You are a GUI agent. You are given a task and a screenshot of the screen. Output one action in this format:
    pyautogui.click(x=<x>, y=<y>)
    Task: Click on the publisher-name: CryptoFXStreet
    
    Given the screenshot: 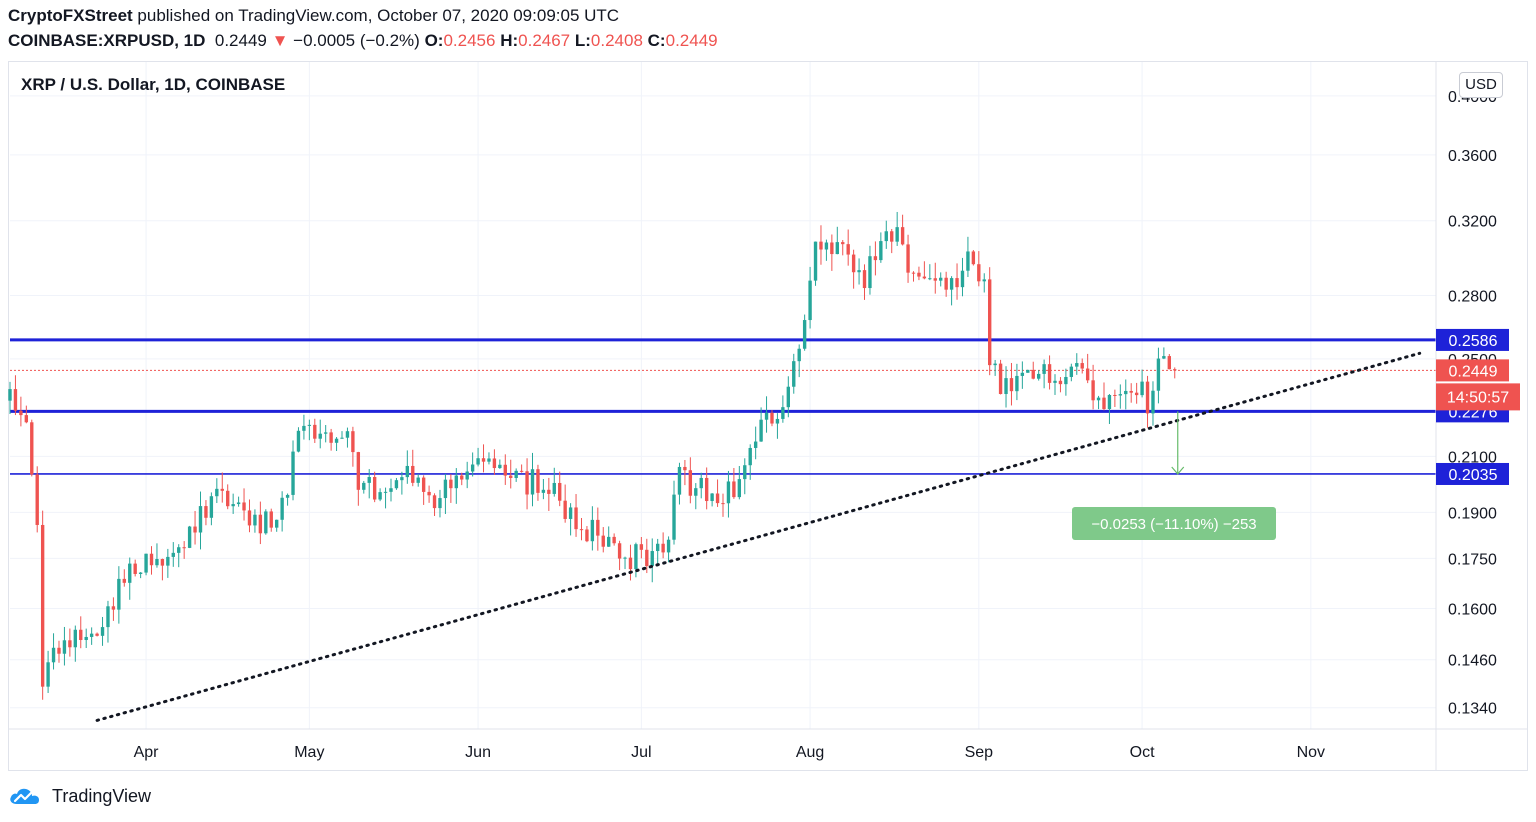 What is the action you would take?
    pyautogui.click(x=70, y=15)
    